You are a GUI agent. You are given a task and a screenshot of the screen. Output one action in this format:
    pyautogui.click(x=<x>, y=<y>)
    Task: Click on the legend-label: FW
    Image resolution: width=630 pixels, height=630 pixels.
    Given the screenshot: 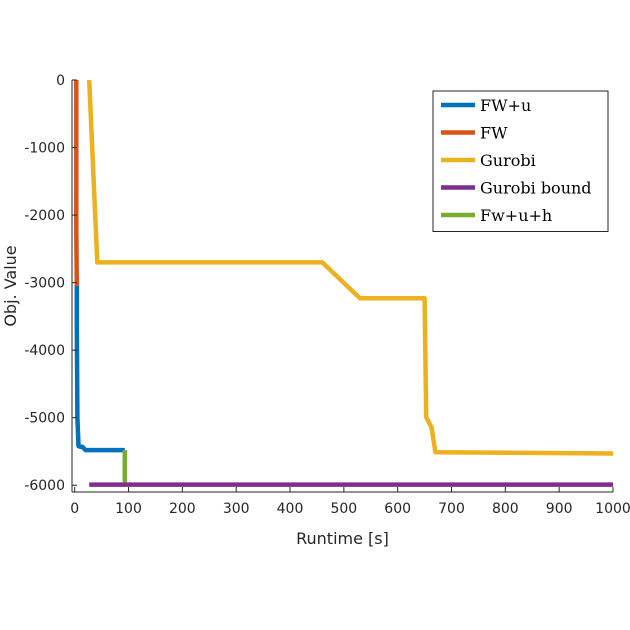 What is the action you would take?
    pyautogui.click(x=494, y=133)
    